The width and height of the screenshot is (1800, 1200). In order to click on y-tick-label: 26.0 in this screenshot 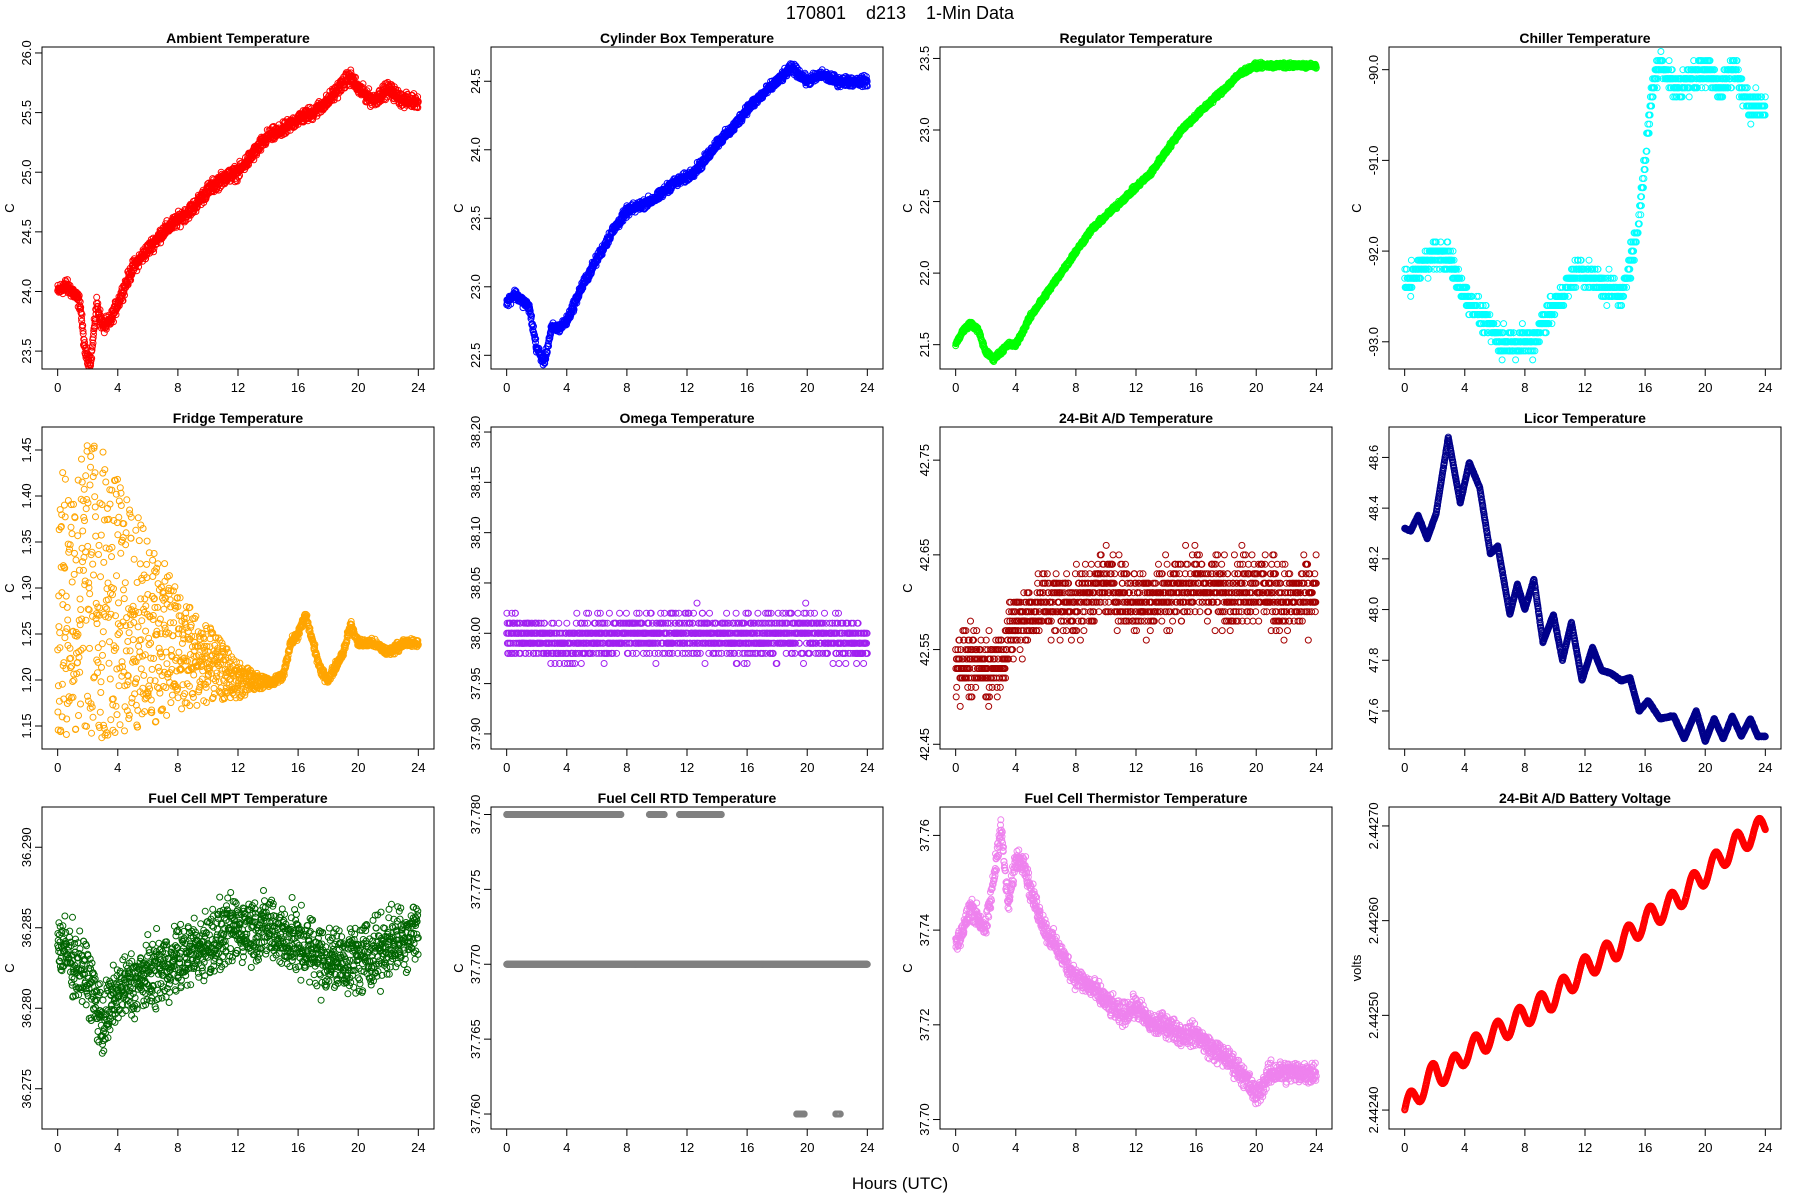, I will do `click(26, 52)`.